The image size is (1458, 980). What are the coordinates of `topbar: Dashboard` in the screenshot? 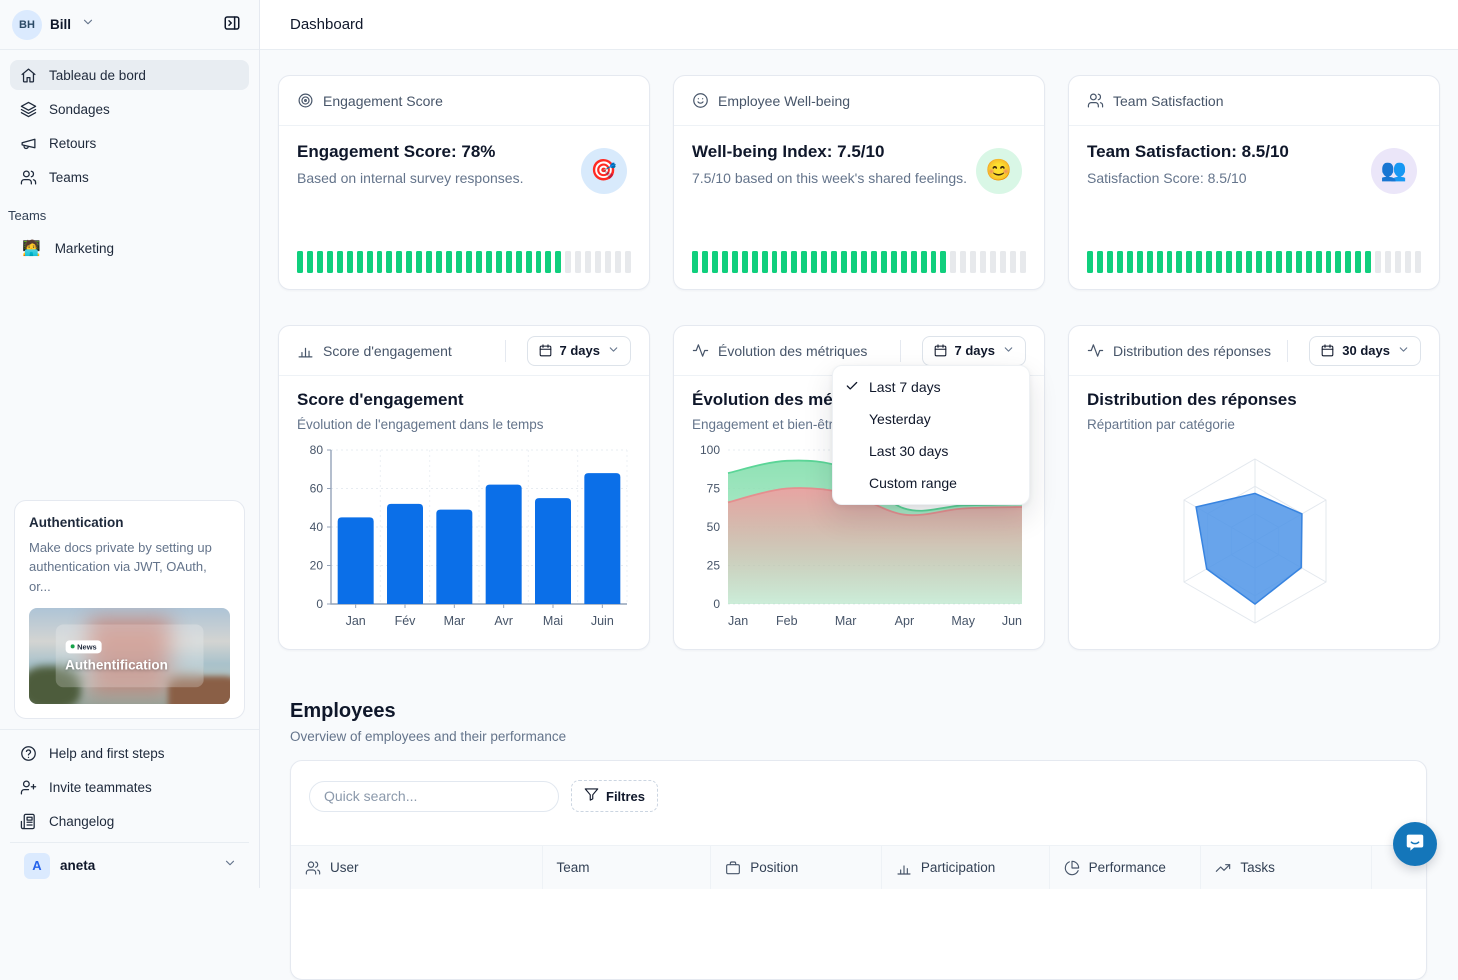 It's located at (859, 25).